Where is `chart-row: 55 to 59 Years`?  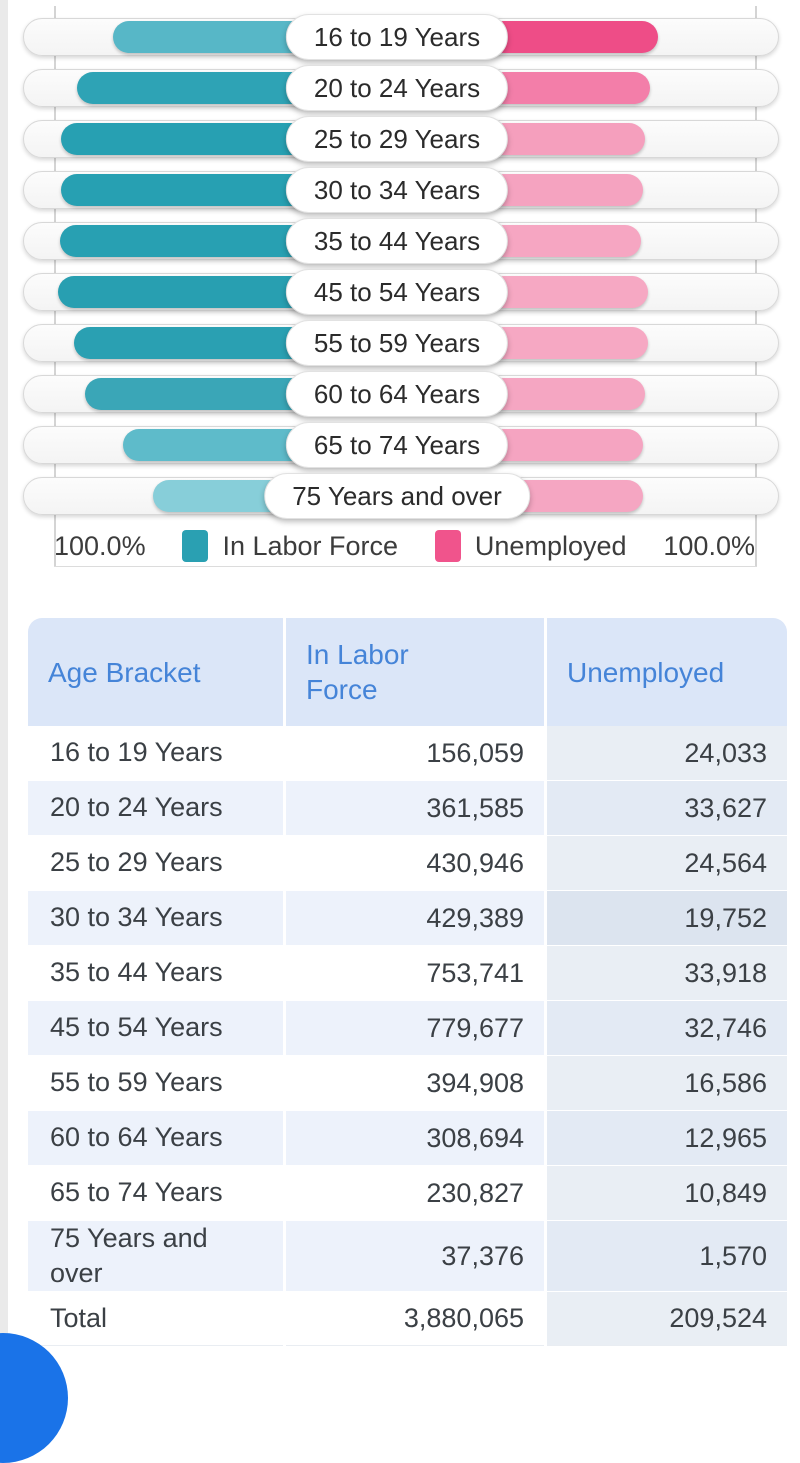
chart-row: 55 to 59 Years is located at coordinates (401, 343).